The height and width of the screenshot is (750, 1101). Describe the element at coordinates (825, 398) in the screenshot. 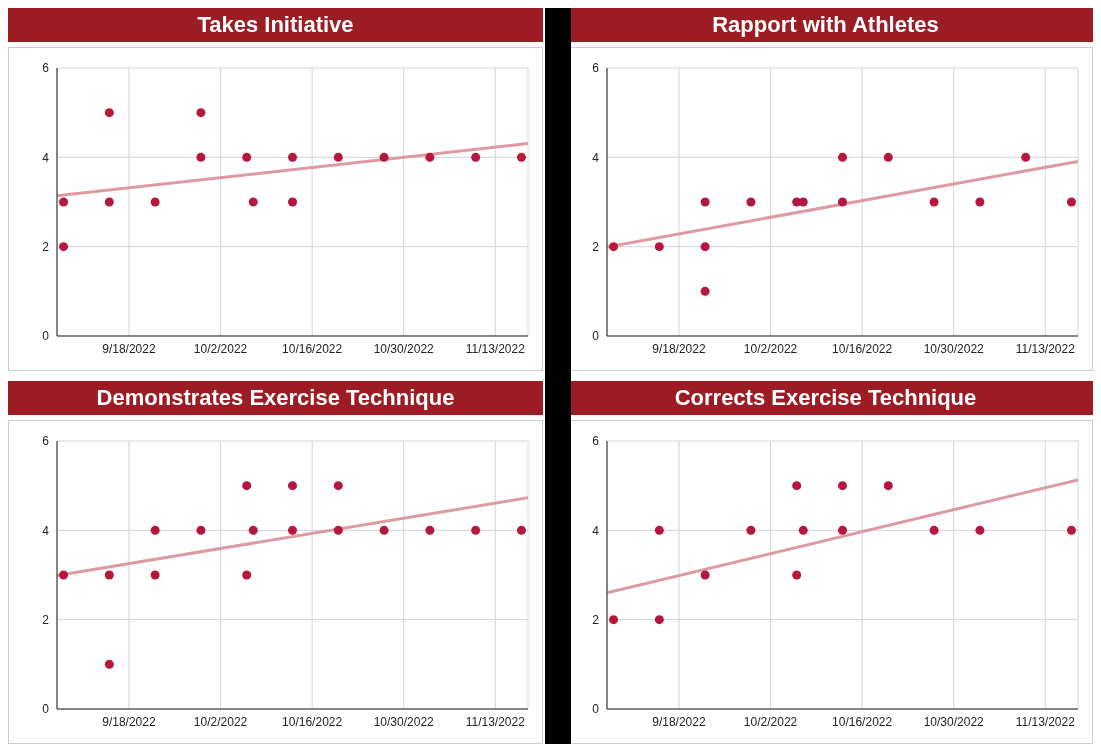

I see `chart-title: Corrects Exercise Technique` at that location.